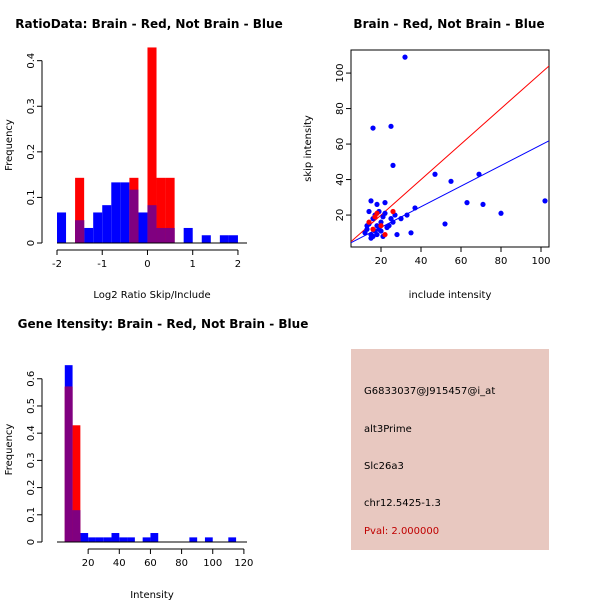 The height and width of the screenshot is (604, 600). Describe the element at coordinates (151, 295) in the screenshot. I see `x-axis-label: Log2 Ratio Skip/Include` at that location.